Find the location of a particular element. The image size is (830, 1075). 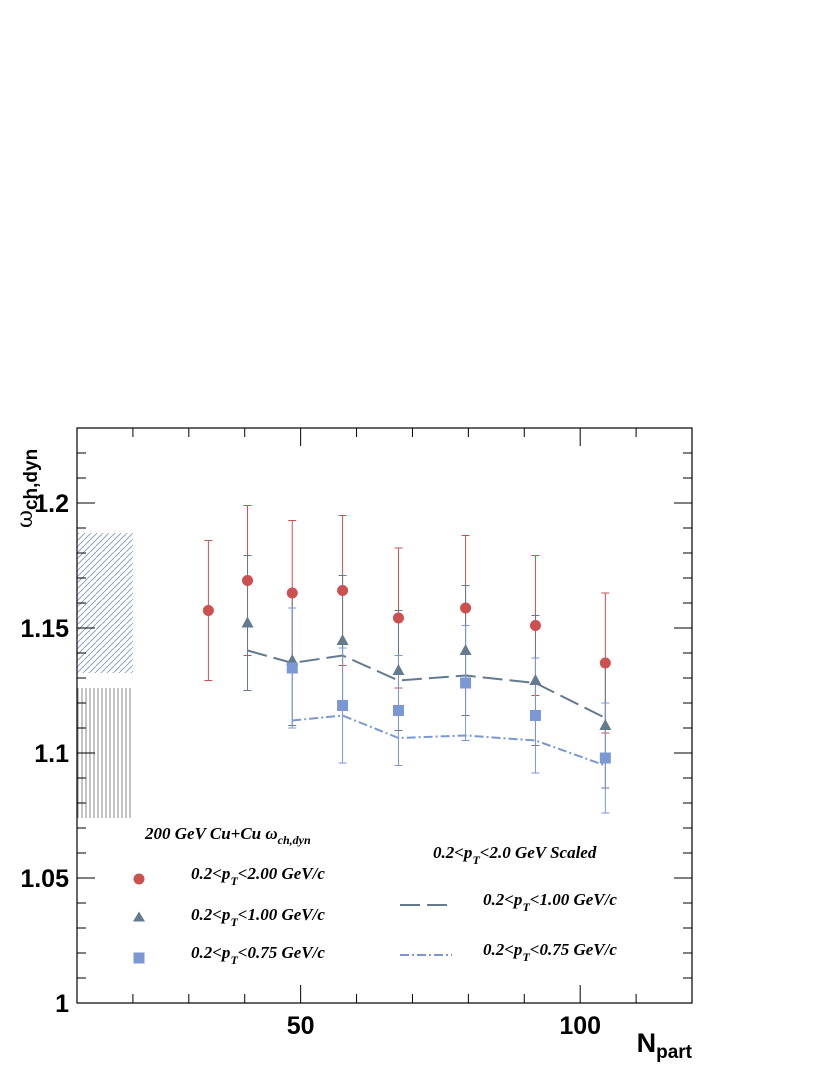

legend-label-curve-1-post: <1.00 GeV/c is located at coordinates (574, 899).